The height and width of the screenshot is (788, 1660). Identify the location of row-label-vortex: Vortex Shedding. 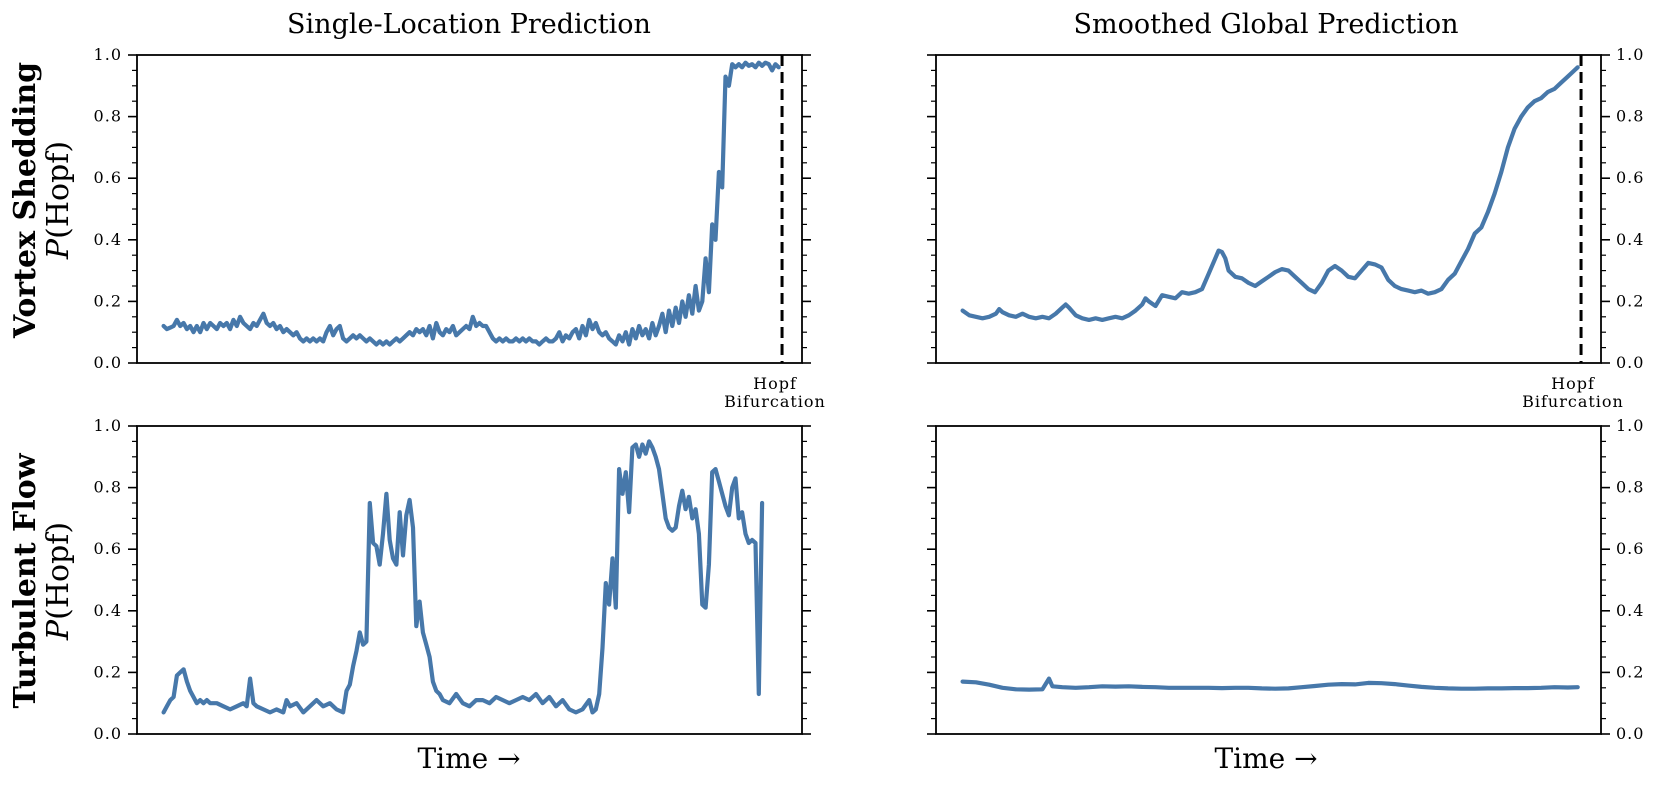
(25, 200).